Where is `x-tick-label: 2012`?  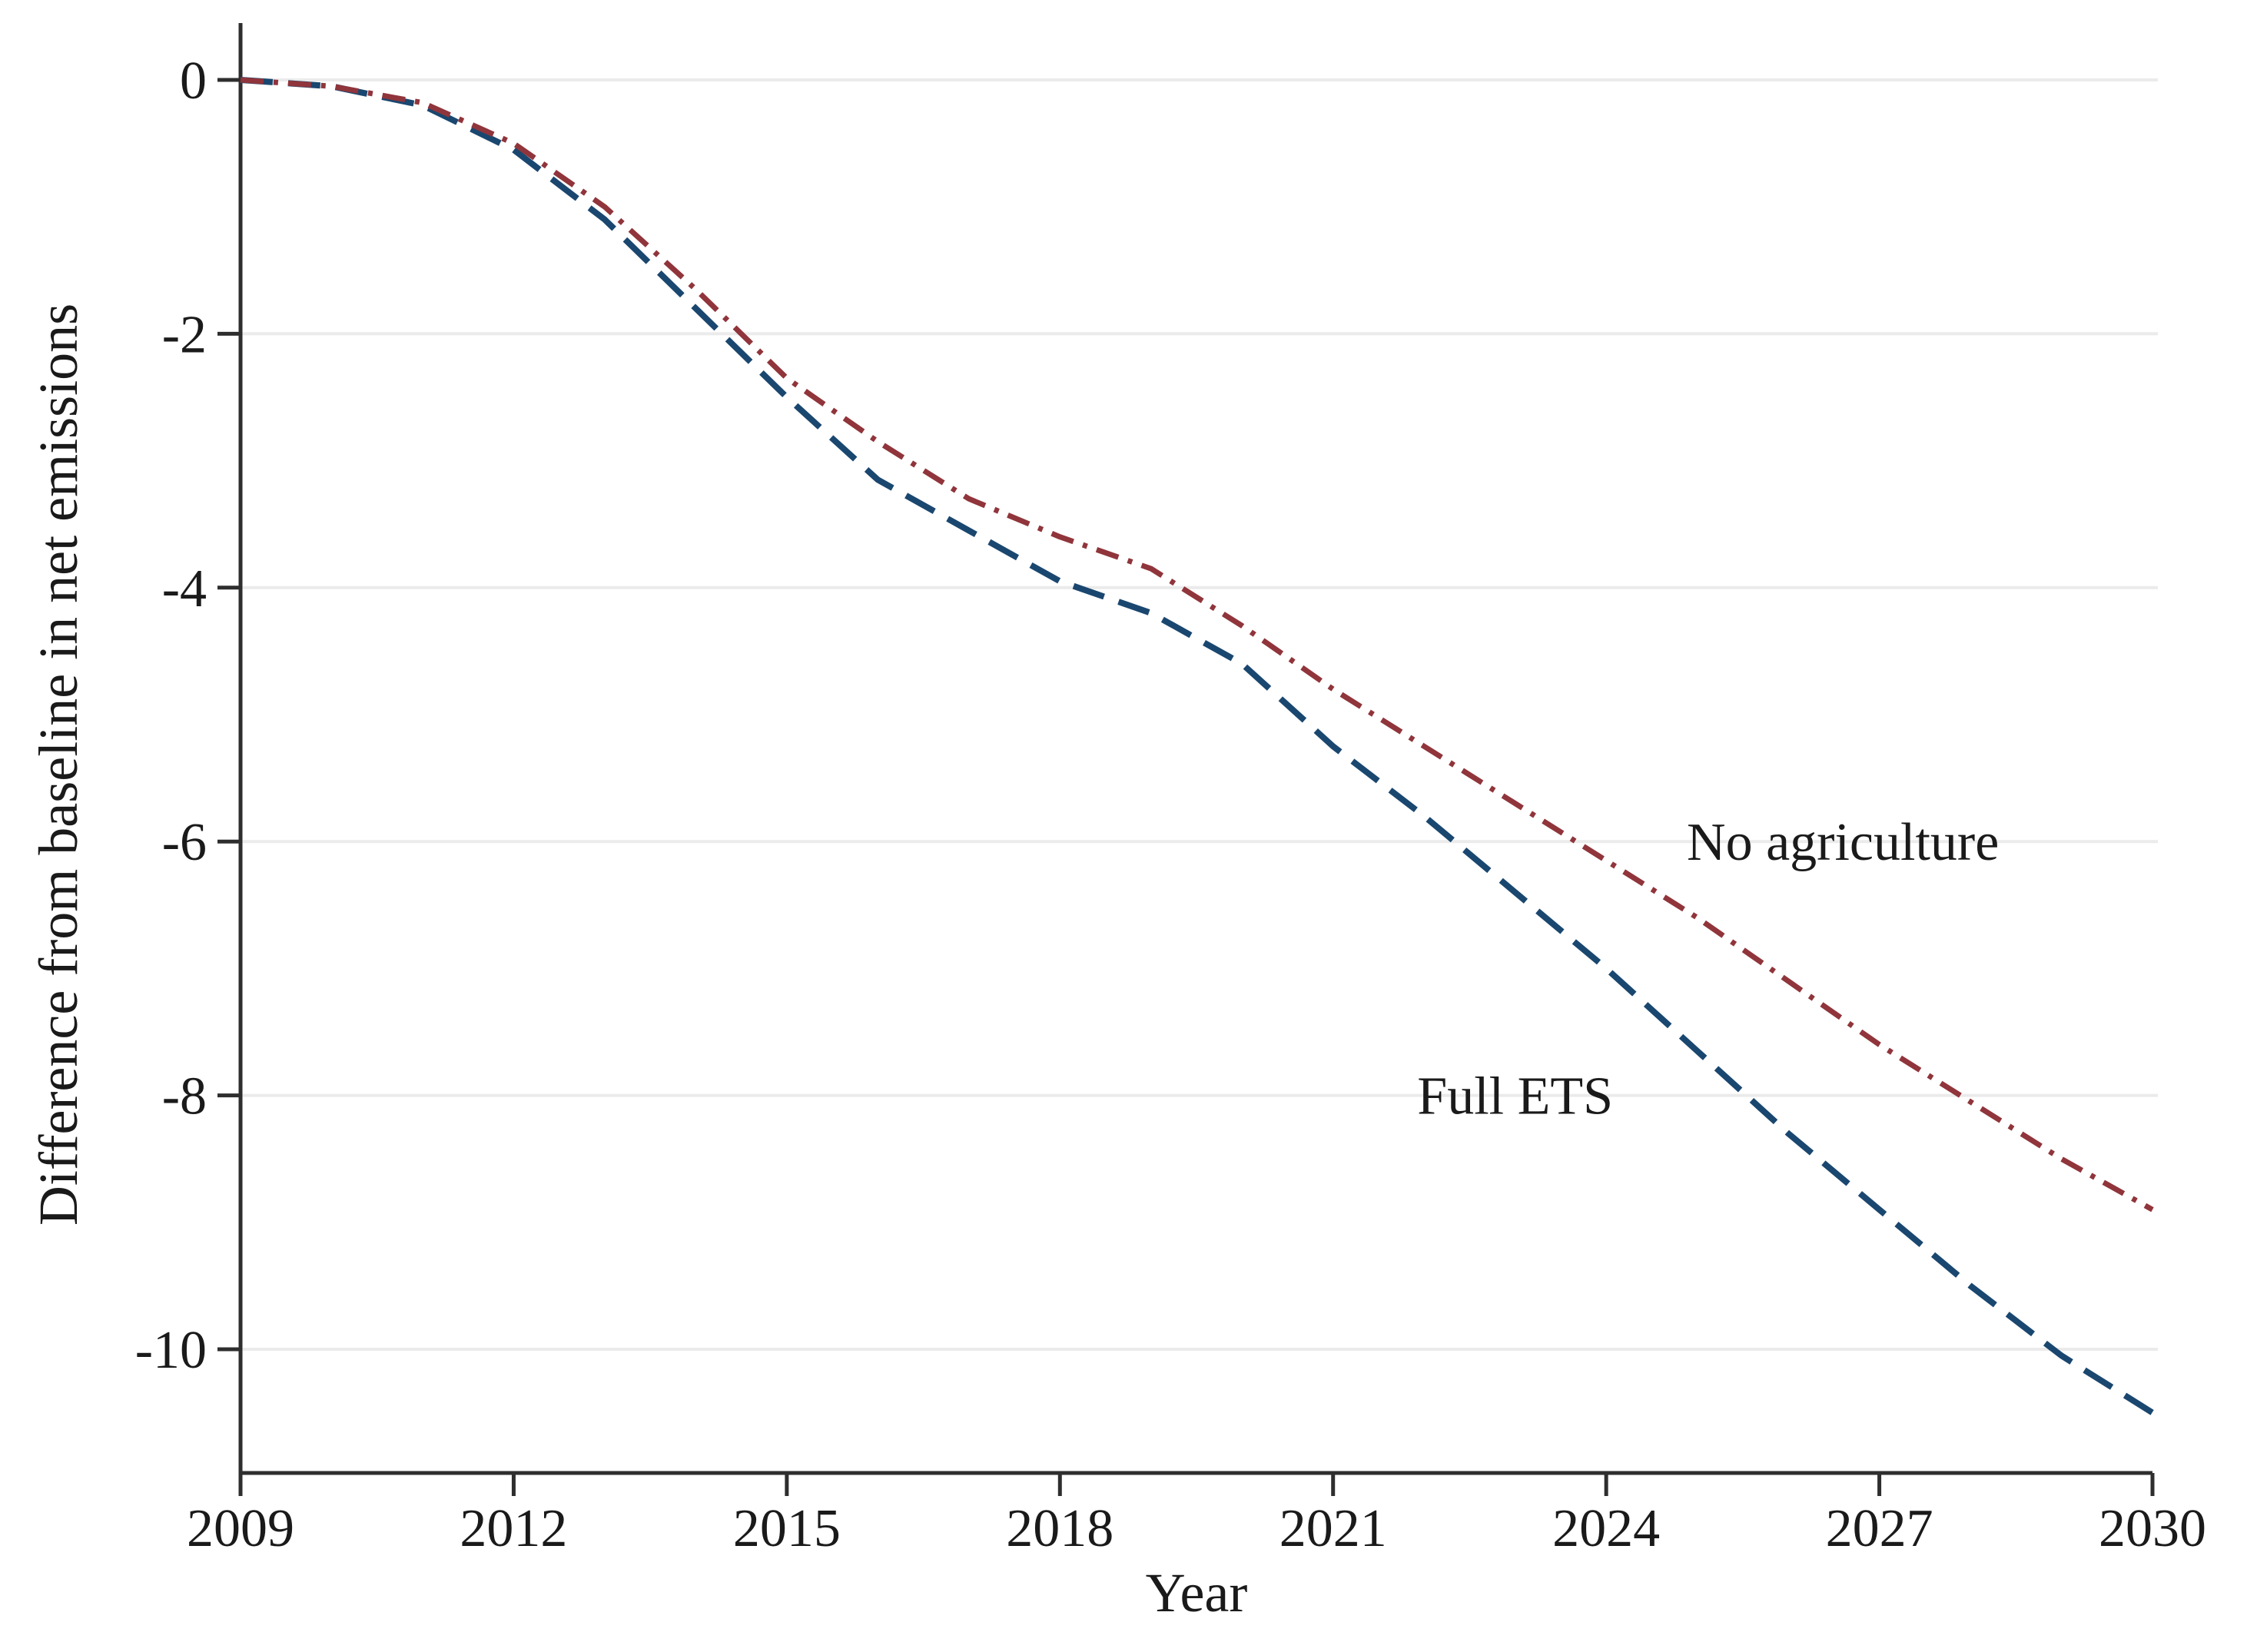 x-tick-label: 2012 is located at coordinates (513, 1528).